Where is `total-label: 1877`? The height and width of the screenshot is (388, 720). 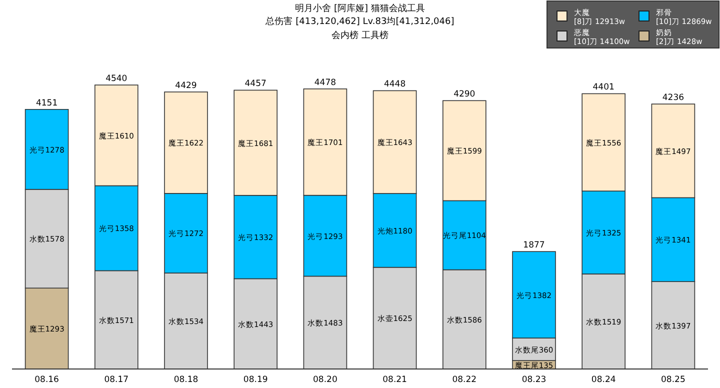 total-label: 1877 is located at coordinates (534, 245).